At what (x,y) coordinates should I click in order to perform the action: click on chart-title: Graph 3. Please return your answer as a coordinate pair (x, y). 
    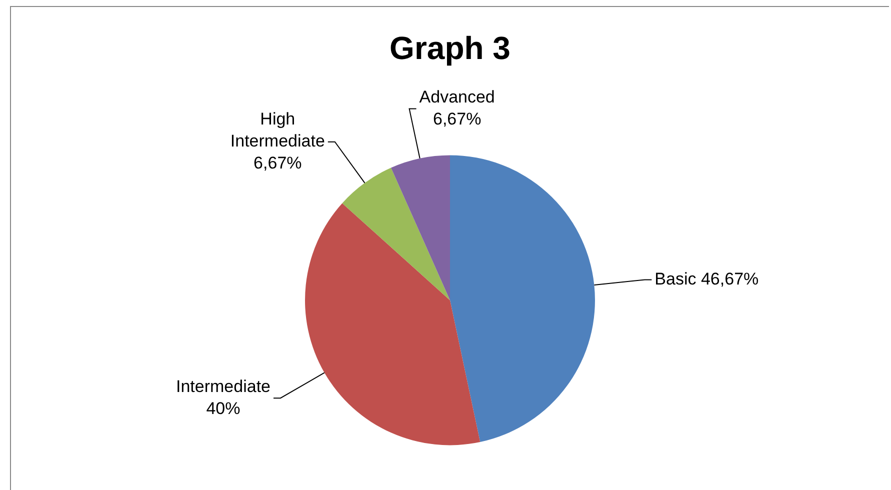
    Looking at the image, I should click on (450, 48).